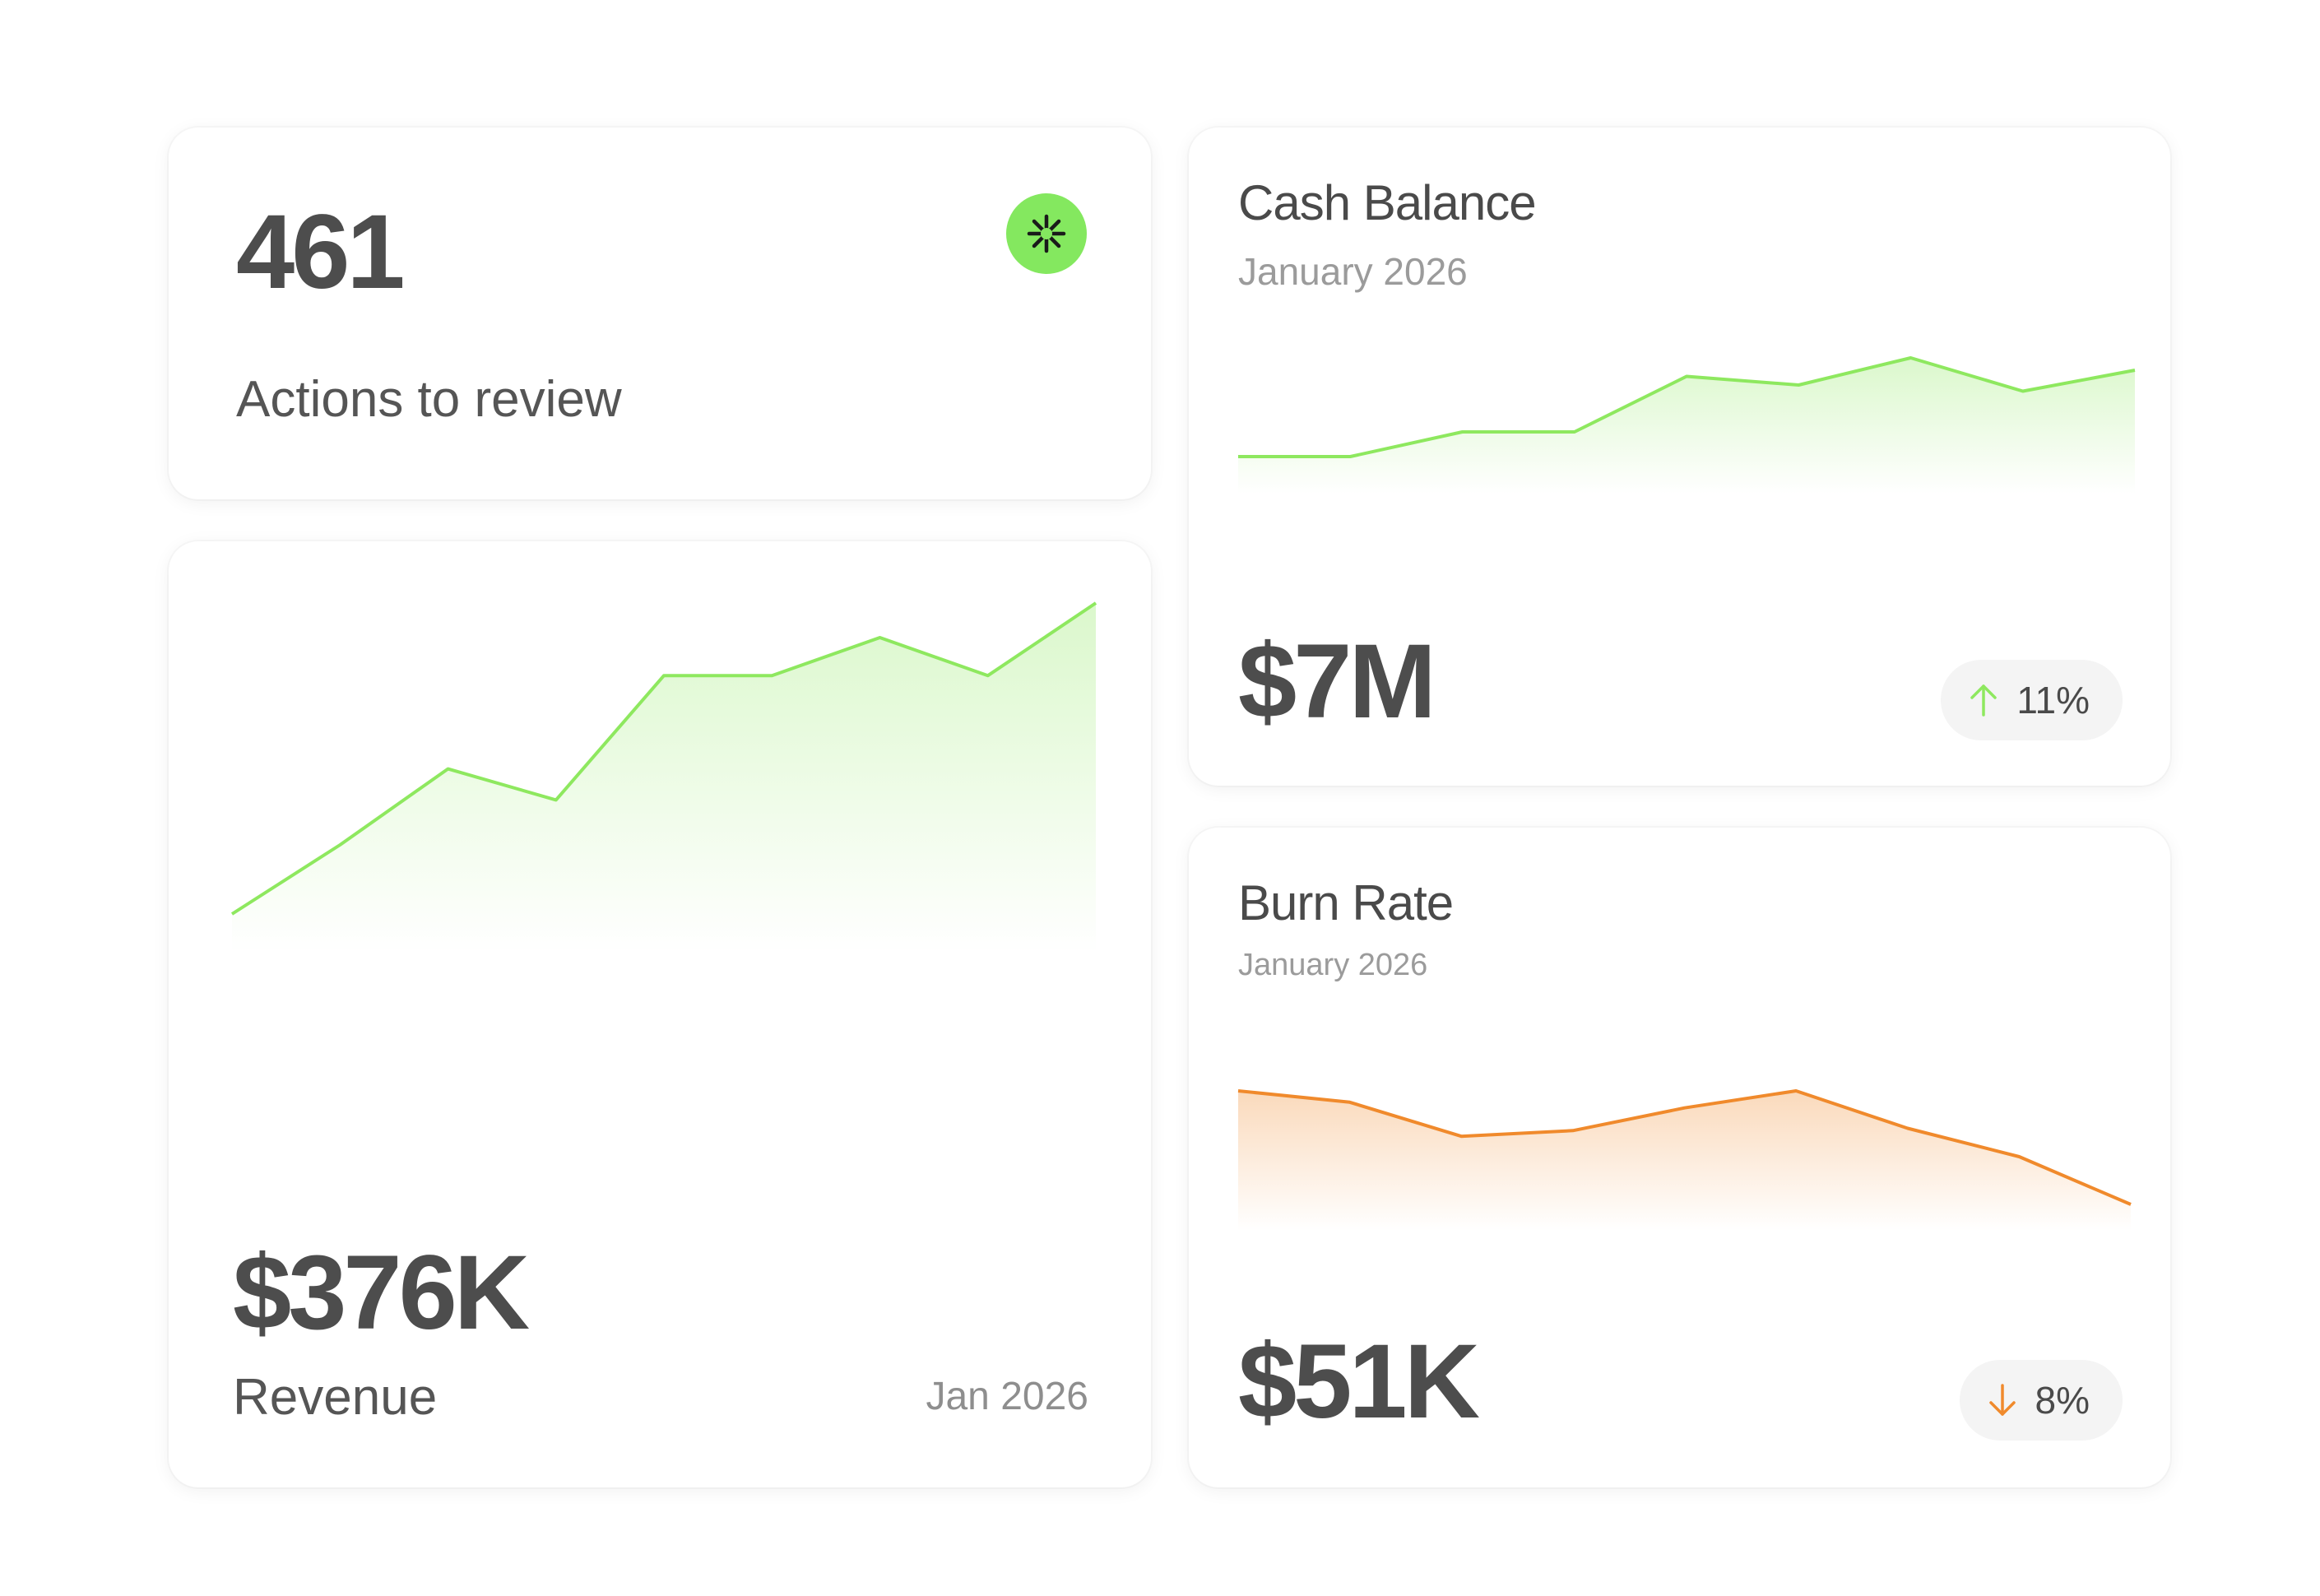 The height and width of the screenshot is (1596, 2320). I want to click on actions-count: 461, so click(321, 252).